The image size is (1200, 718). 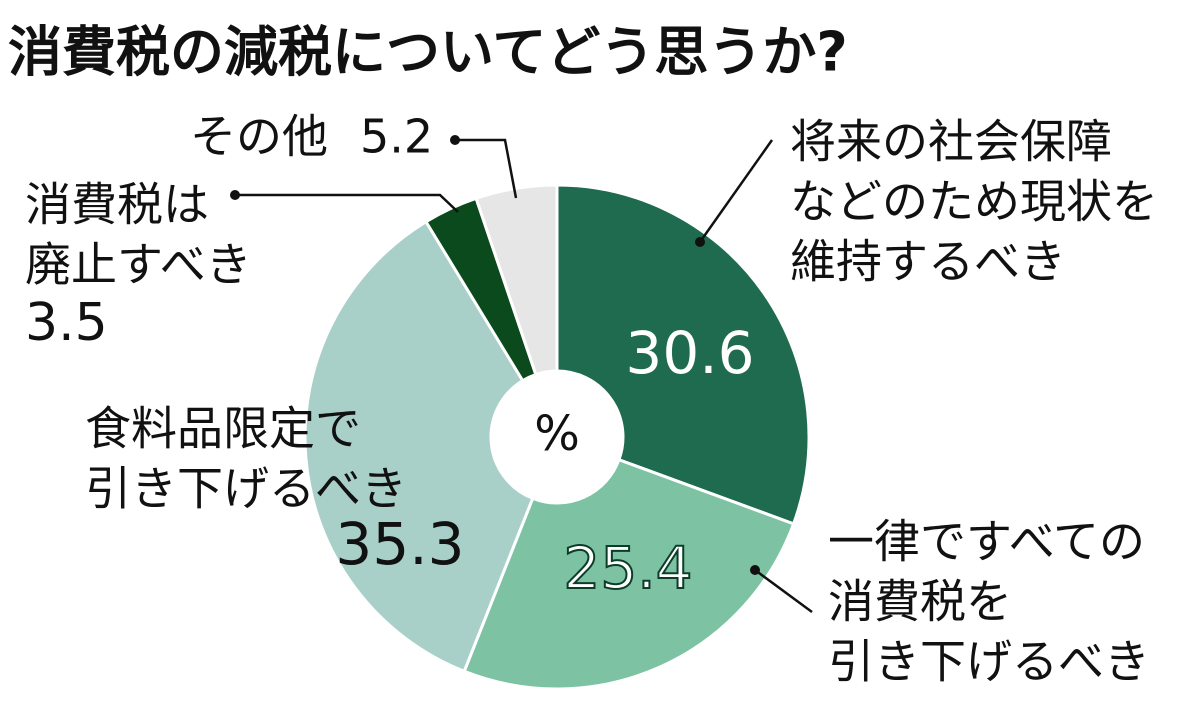 What do you see at coordinates (66, 323) in the screenshot?
I see `value-label: 3.5` at bounding box center [66, 323].